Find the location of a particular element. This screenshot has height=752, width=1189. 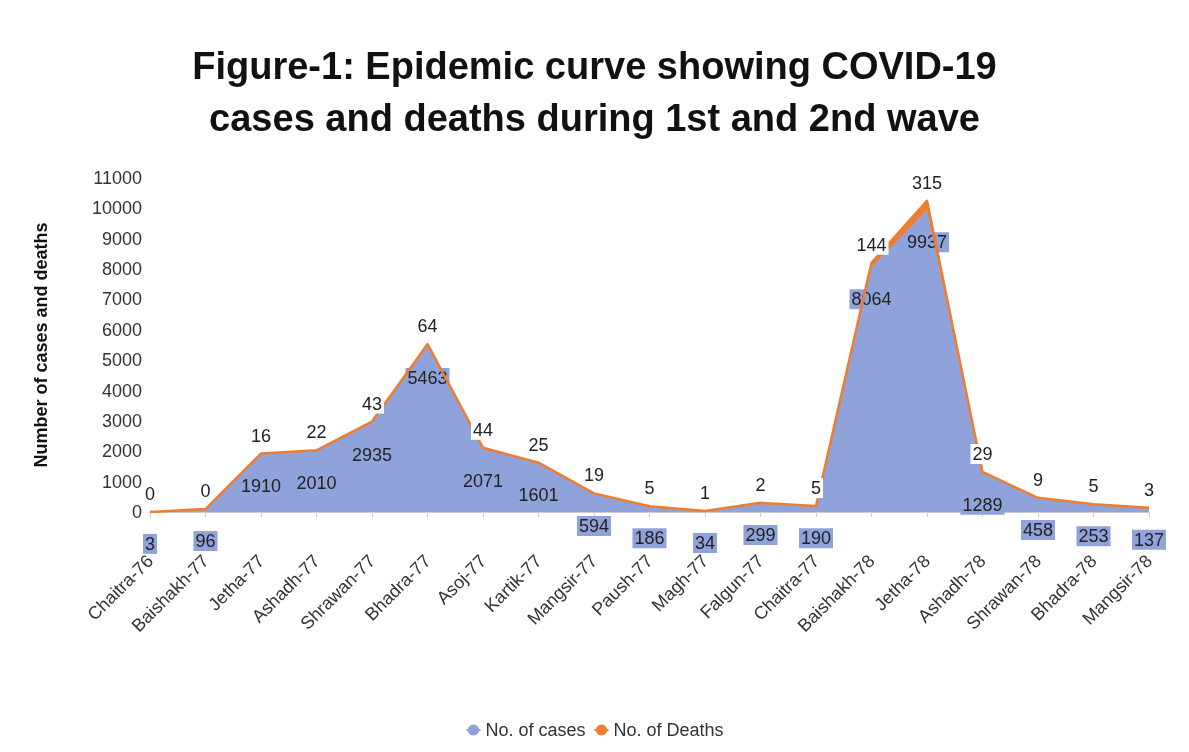

data-label: 315 is located at coordinates (927, 182).